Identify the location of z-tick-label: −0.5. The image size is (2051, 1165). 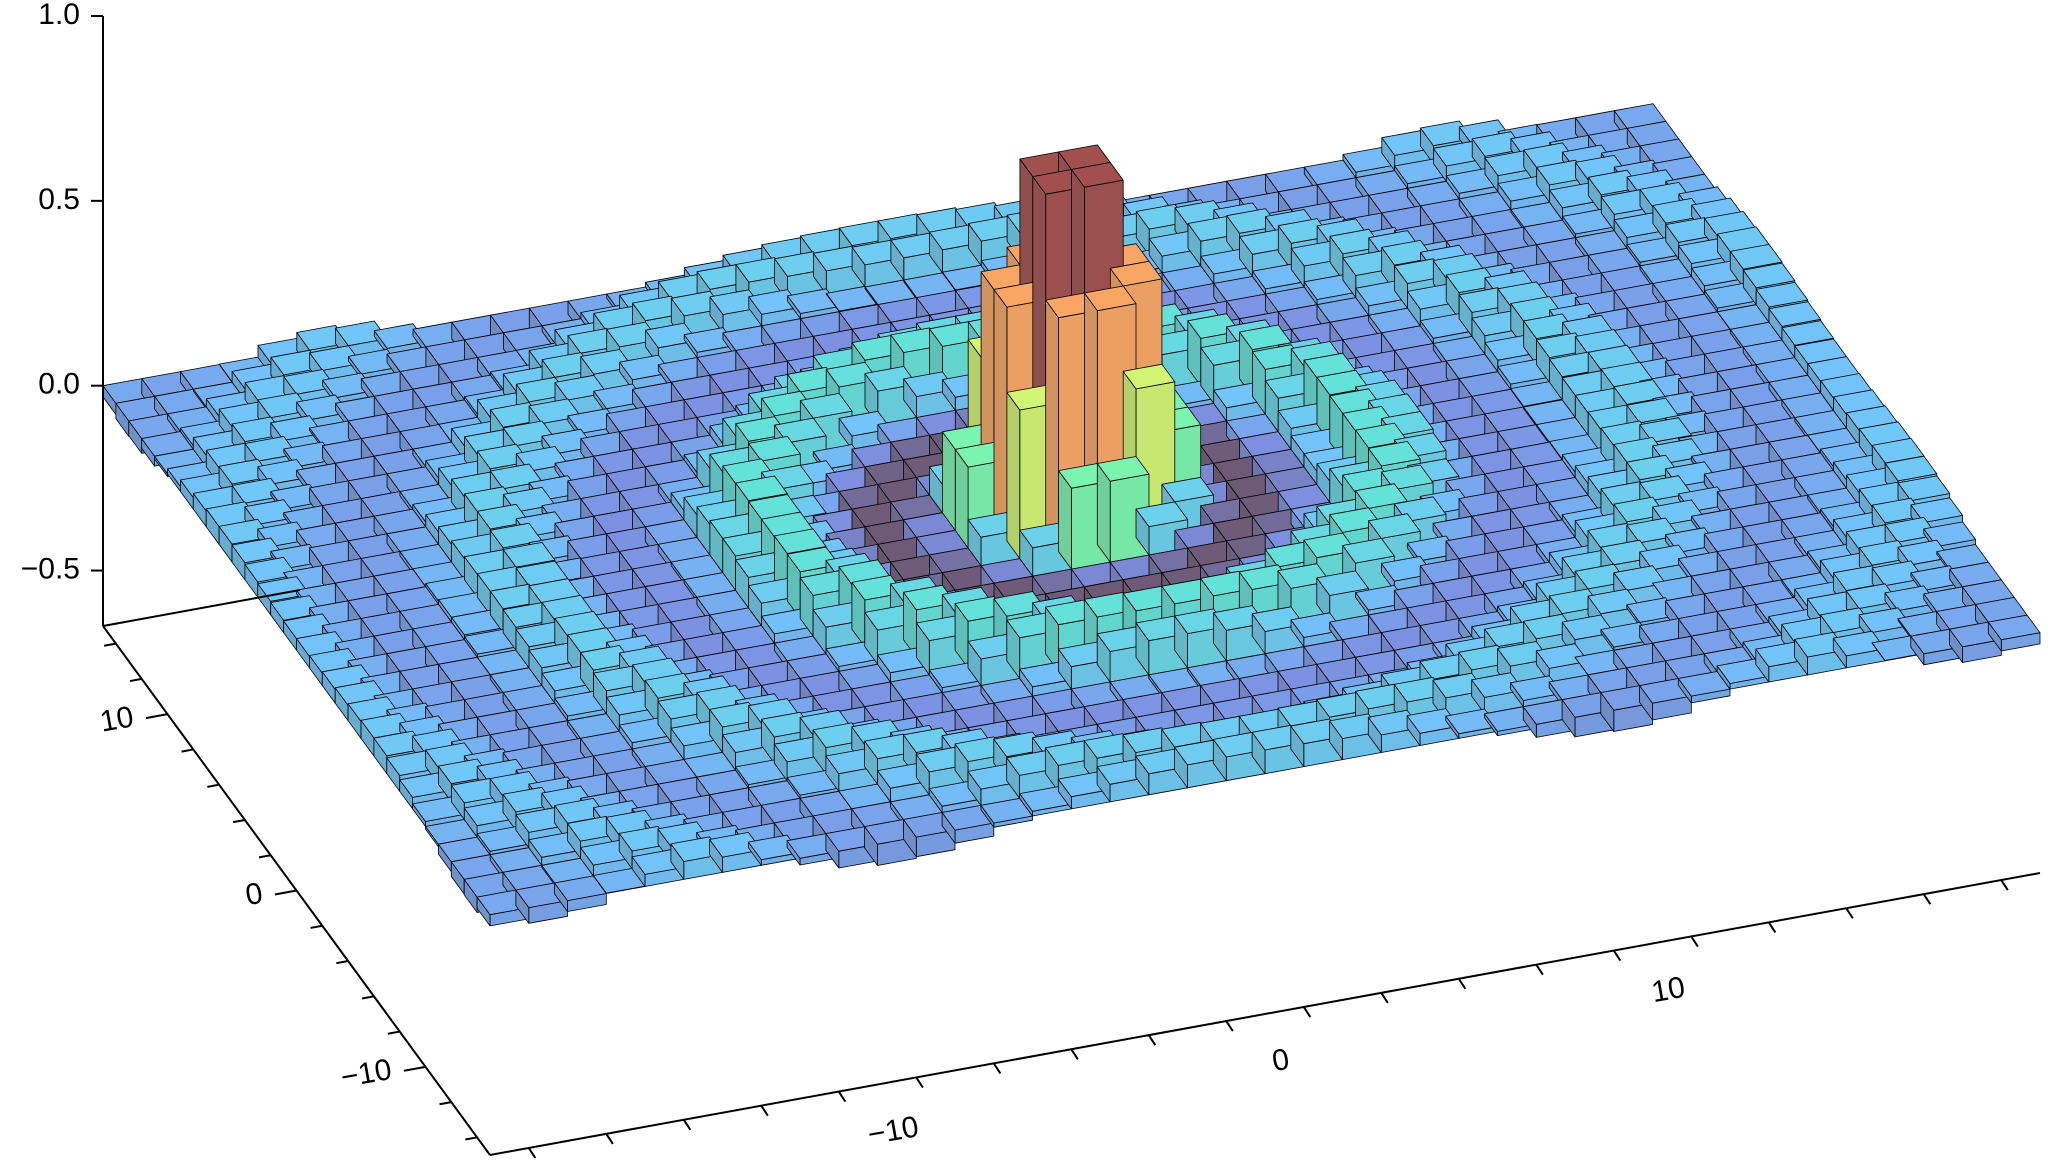
(50, 568).